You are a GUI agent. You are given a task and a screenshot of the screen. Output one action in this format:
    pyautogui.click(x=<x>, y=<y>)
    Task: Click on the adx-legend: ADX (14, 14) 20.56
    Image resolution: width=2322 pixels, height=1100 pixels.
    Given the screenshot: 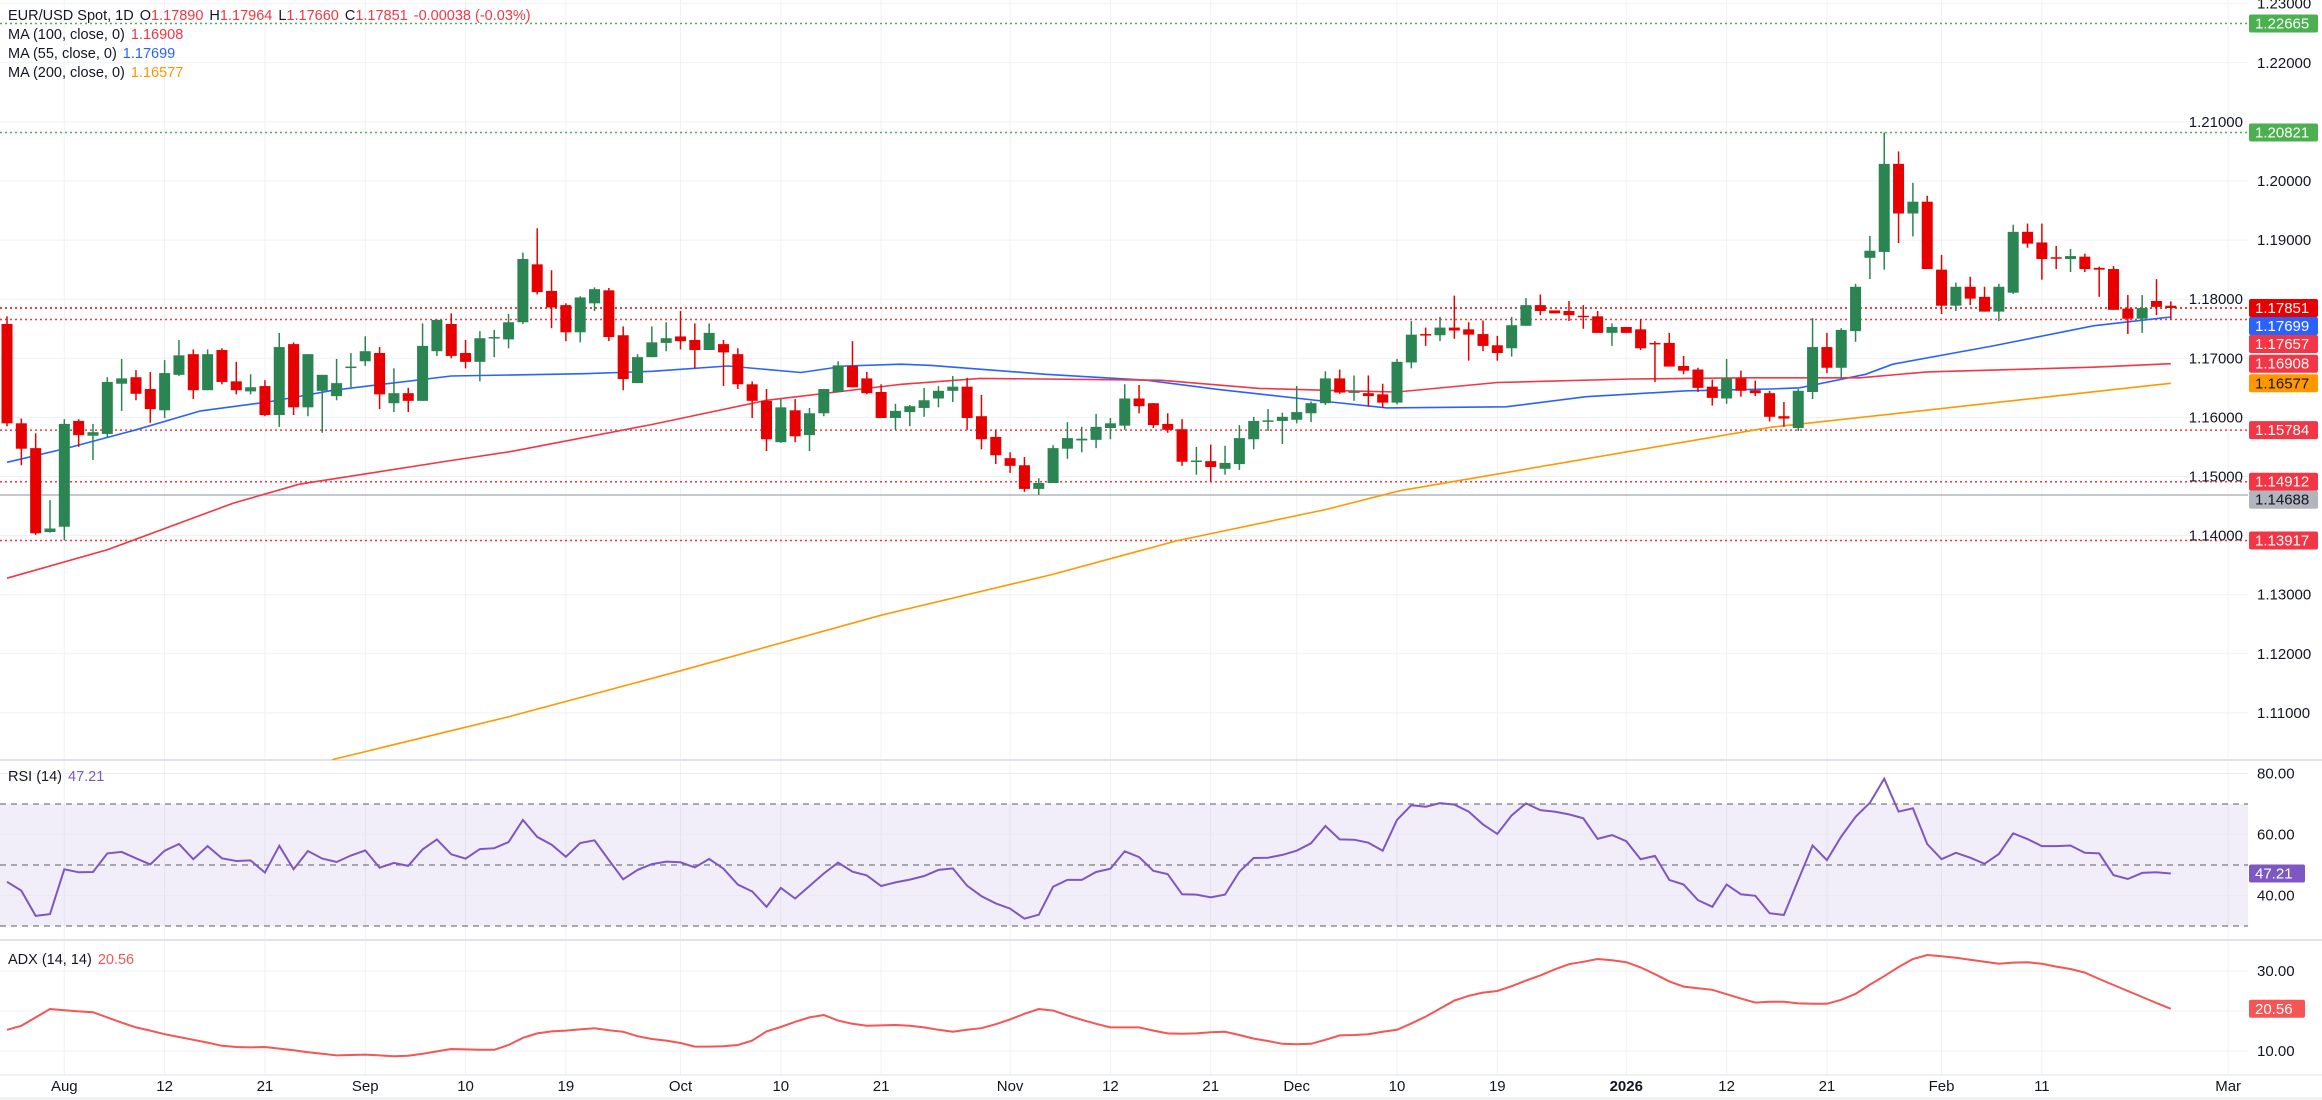 What is the action you would take?
    pyautogui.click(x=74, y=960)
    